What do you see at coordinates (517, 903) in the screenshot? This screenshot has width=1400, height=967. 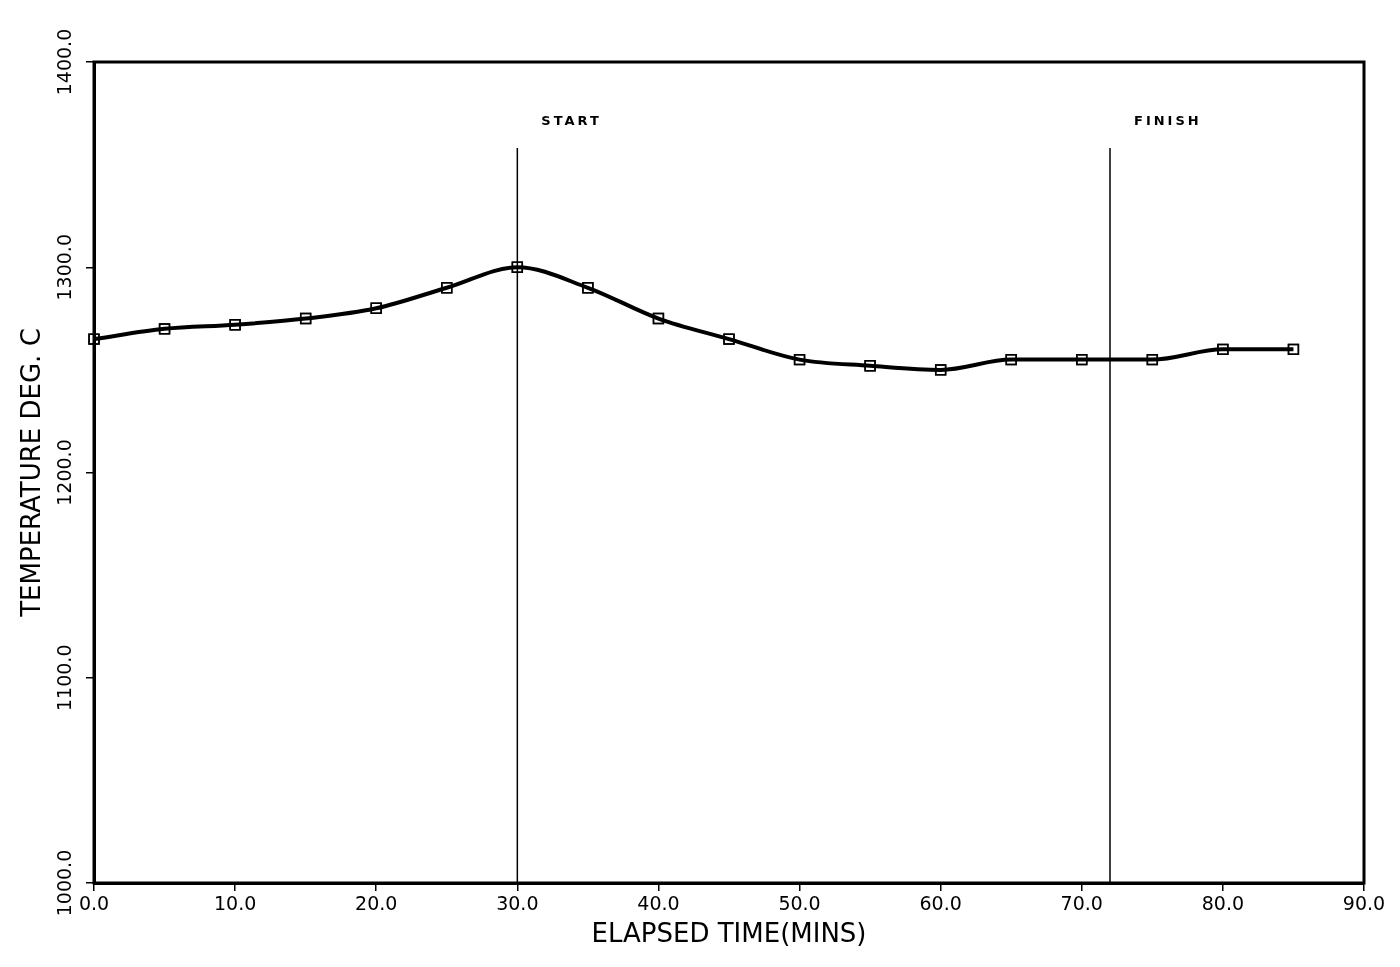 I see `x-tick-label: 30.0` at bounding box center [517, 903].